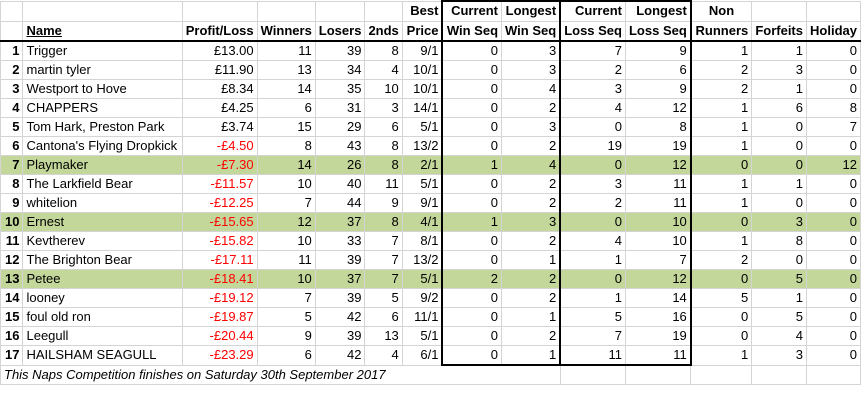  Describe the element at coordinates (383, 108) in the screenshot. I see `seconds-cell: 3` at that location.